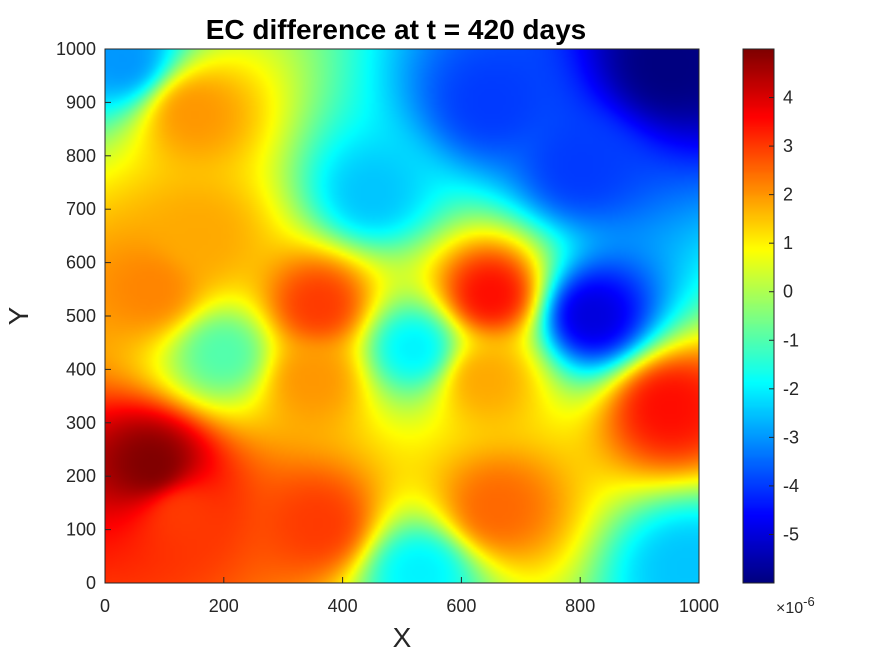  What do you see at coordinates (18, 315) in the screenshot?
I see `y-axis-label: Y` at bounding box center [18, 315].